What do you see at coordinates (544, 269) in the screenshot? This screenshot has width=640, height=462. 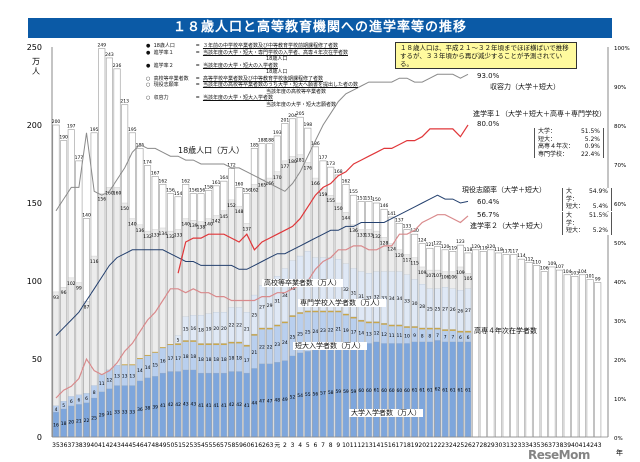 I see `population-label: 106` at bounding box center [544, 269].